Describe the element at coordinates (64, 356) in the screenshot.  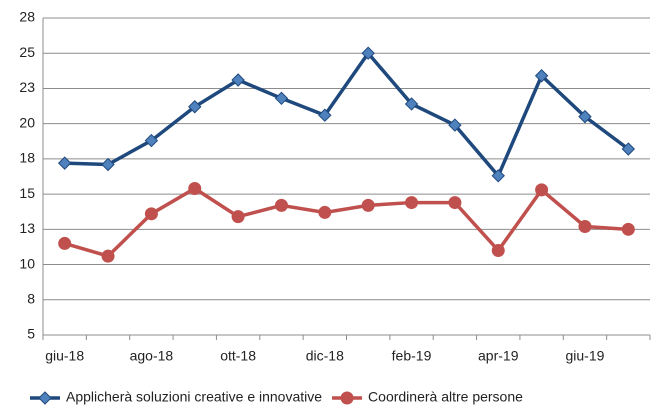
I see `x-tick-label: giu-18` at that location.